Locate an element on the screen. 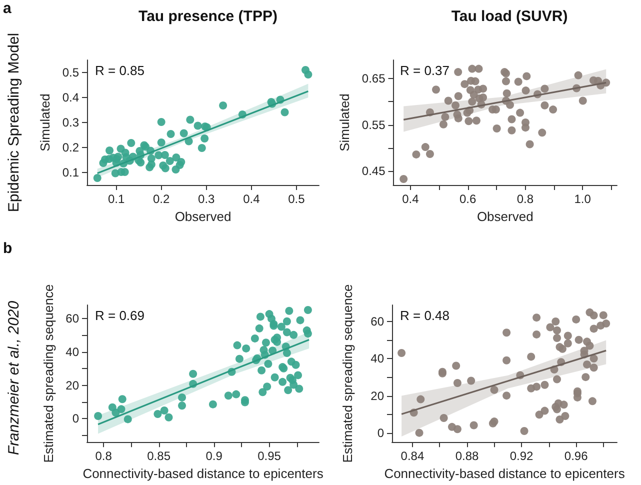 This screenshot has width=641, height=485. x-tick-label: 0.95 is located at coordinates (270, 456).